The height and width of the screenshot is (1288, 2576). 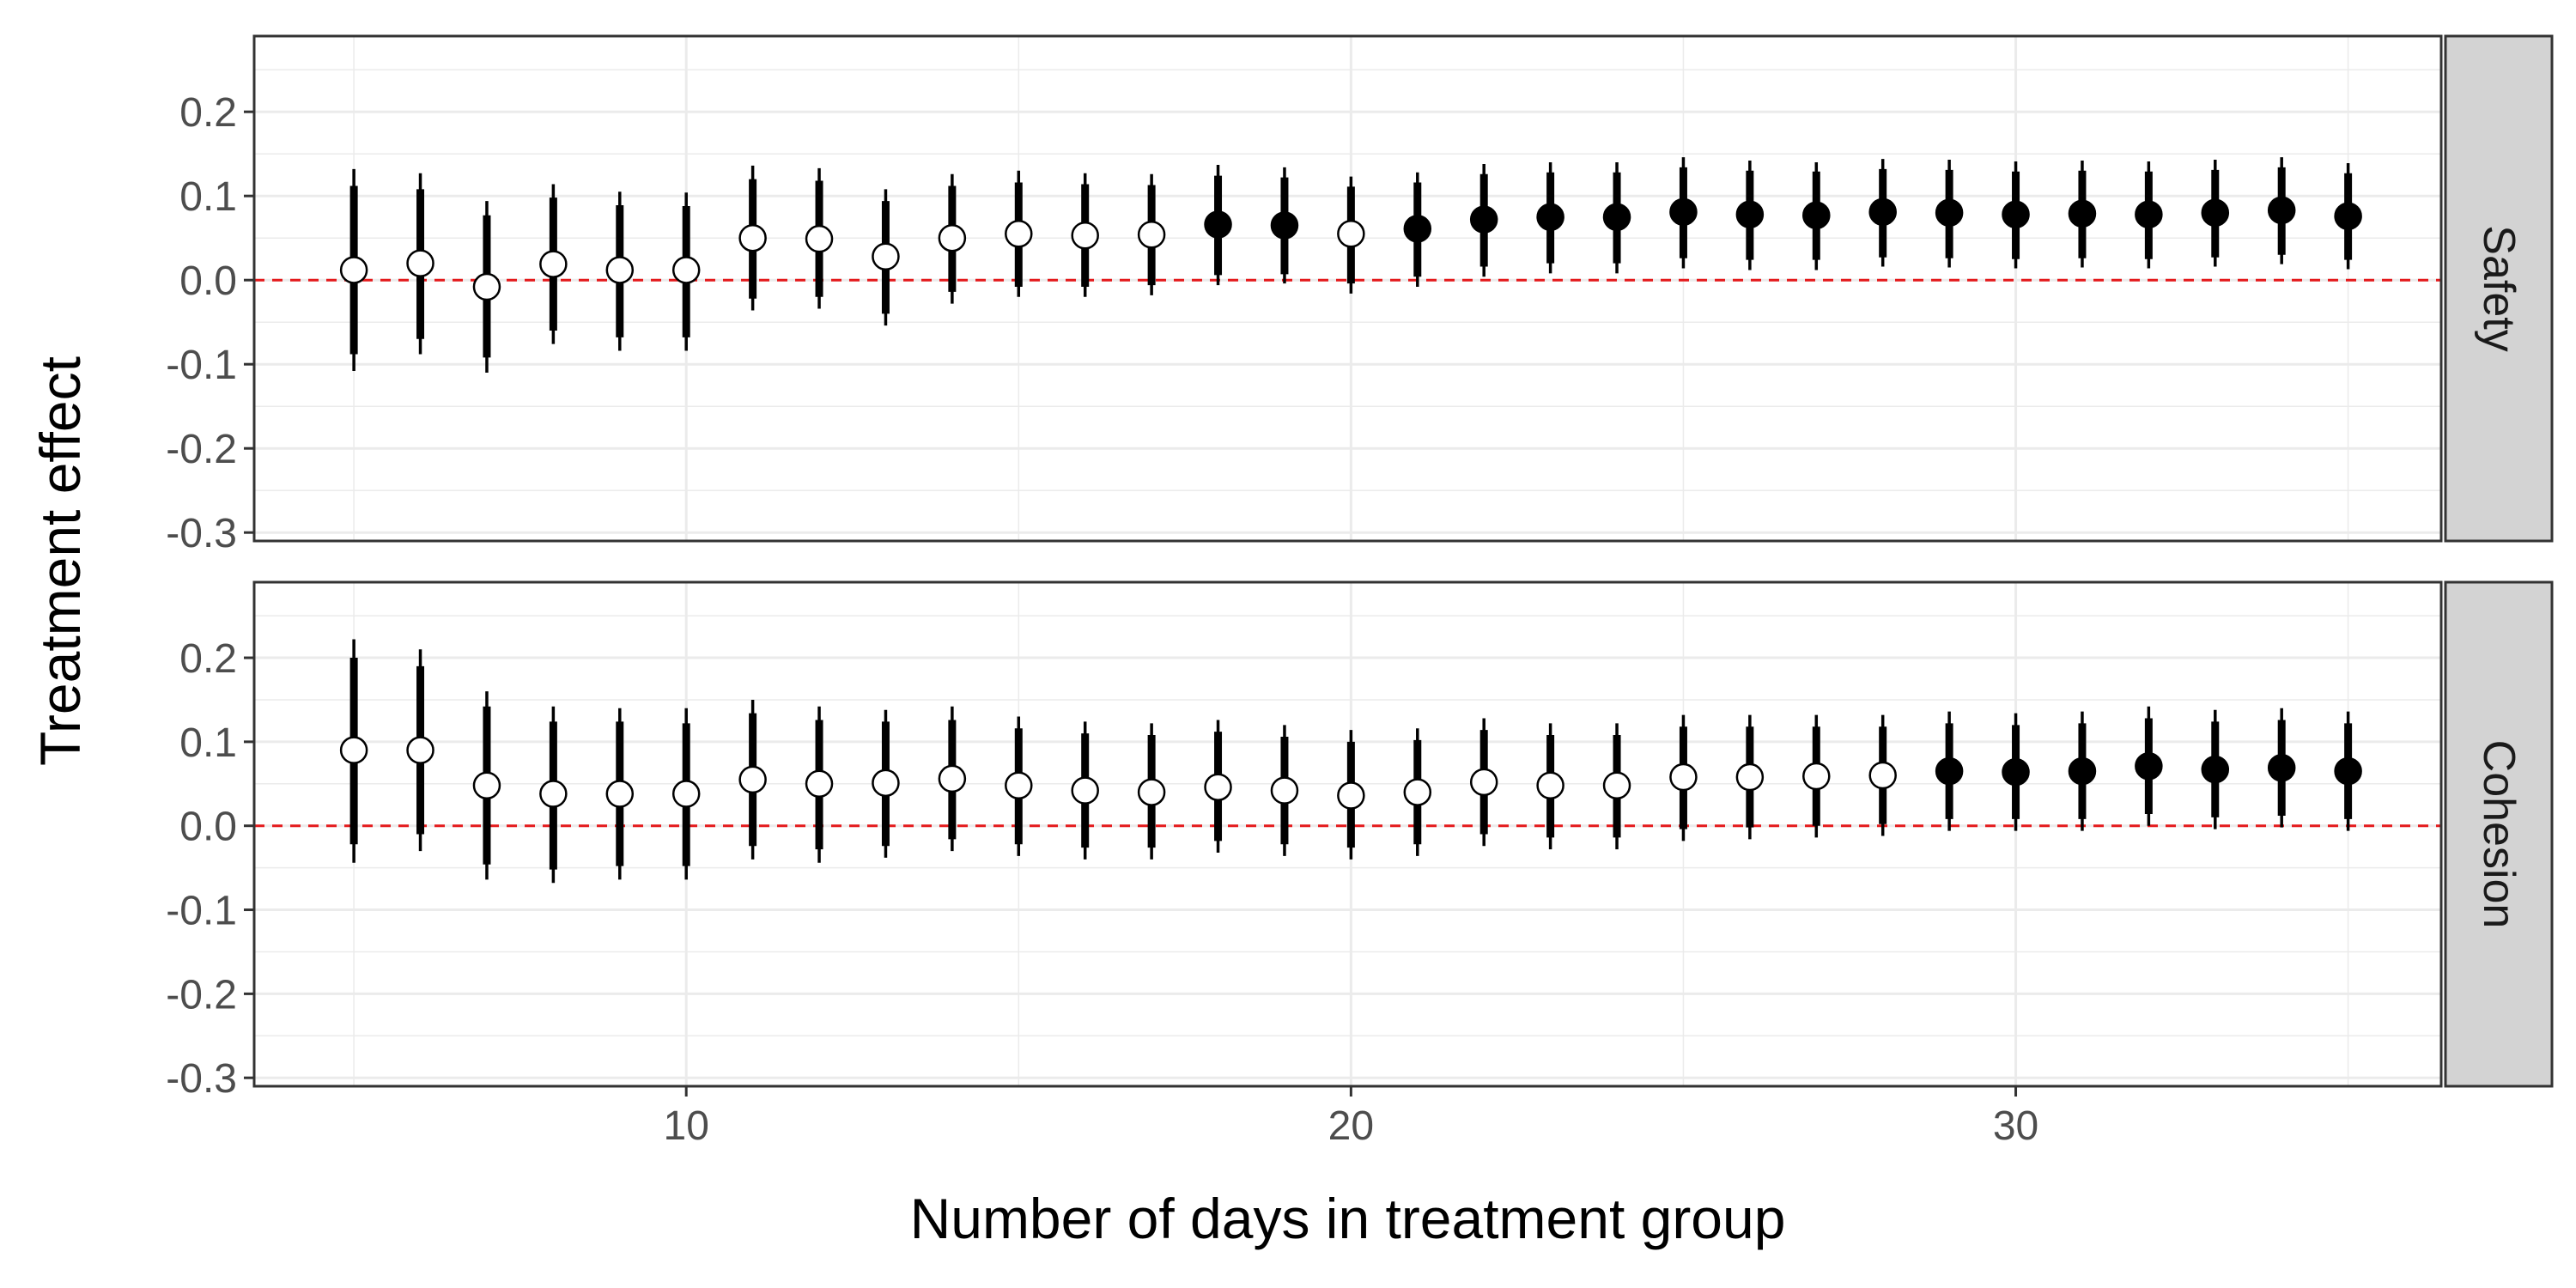 What do you see at coordinates (1218, 787) in the screenshot?
I see `point-range-cohesion-x18` at bounding box center [1218, 787].